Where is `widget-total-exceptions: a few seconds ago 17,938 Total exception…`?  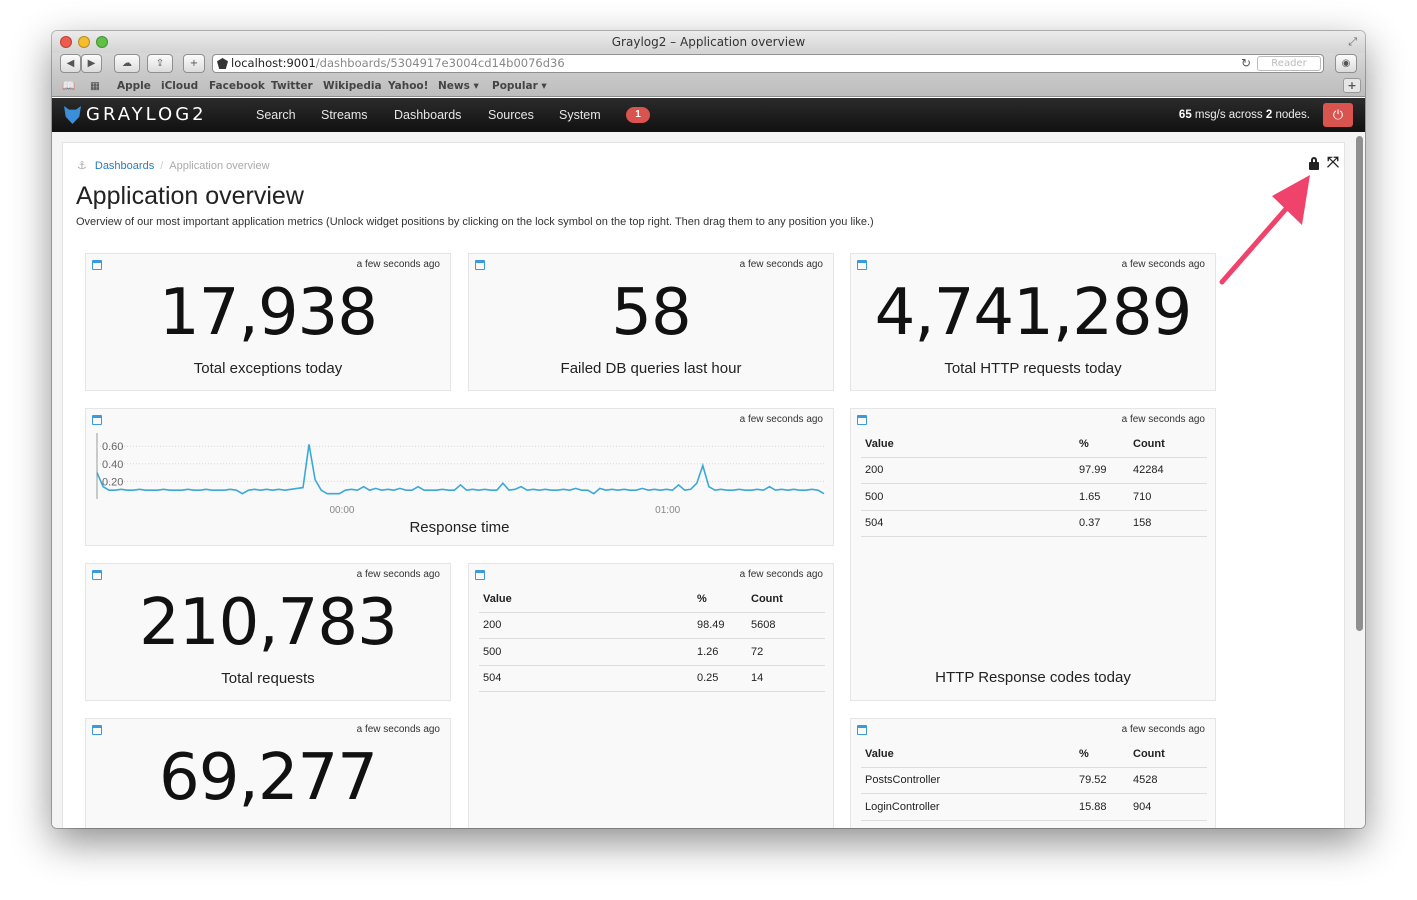 widget-total-exceptions: a few seconds ago 17,938 Total exception… is located at coordinates (268, 322).